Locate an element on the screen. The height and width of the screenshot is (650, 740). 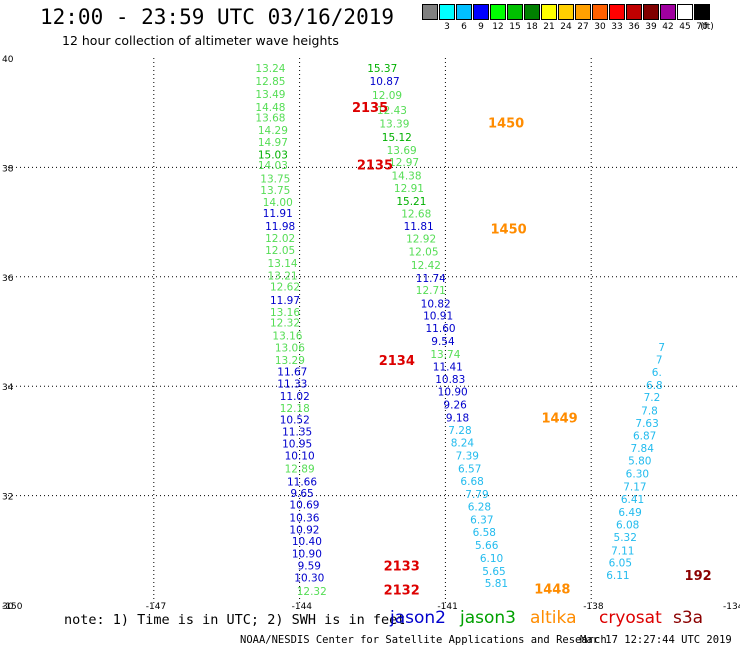
wave-height-value: 9.54 is located at coordinates (443, 342).